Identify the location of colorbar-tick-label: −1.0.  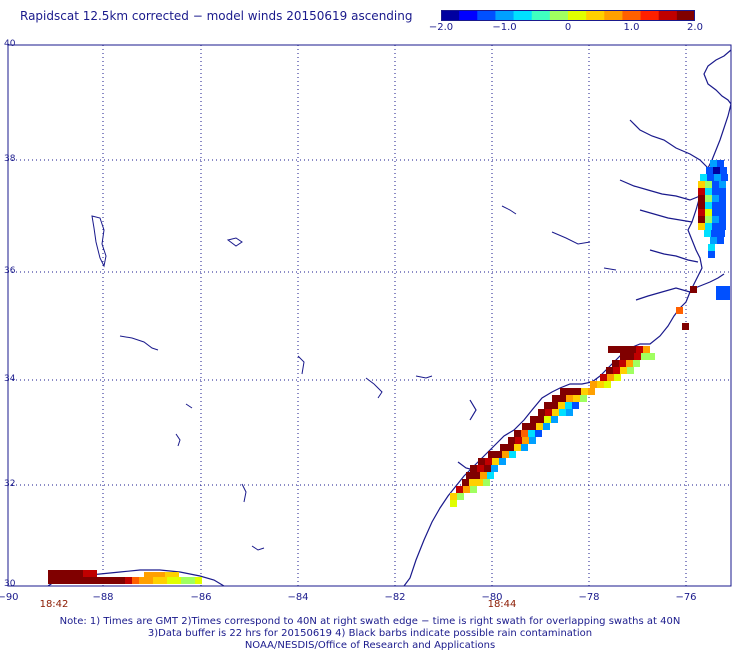
(504, 27).